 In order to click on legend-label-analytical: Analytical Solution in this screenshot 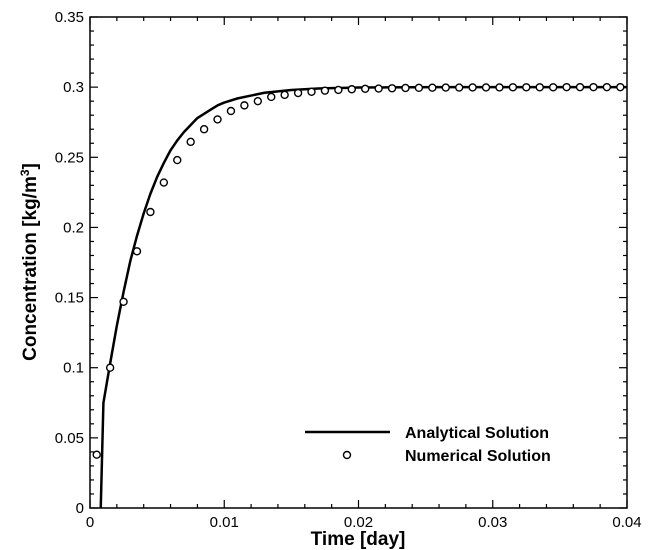, I will do `click(477, 433)`.